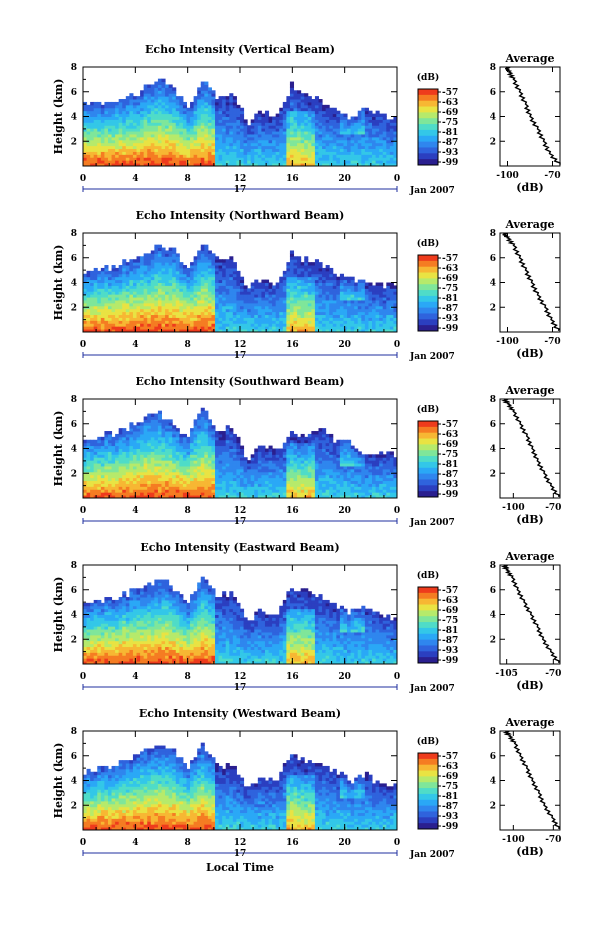  What do you see at coordinates (552, 176) in the screenshot?
I see `average-x-tick-label: -70` at bounding box center [552, 176].